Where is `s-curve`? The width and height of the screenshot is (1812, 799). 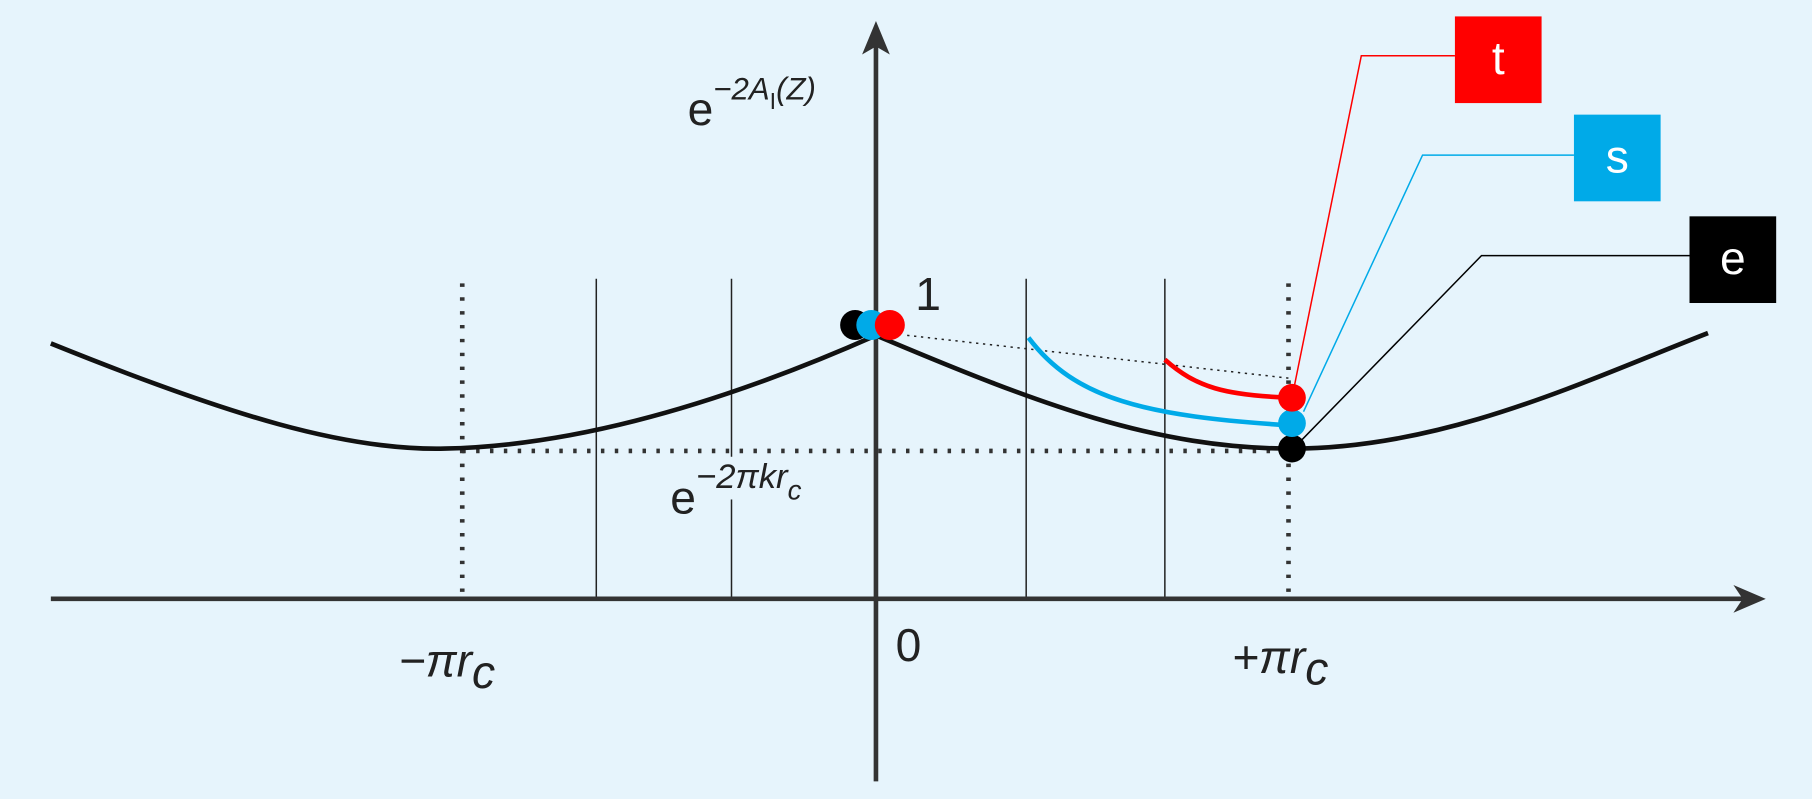
s-curve is located at coordinates (1159, 382).